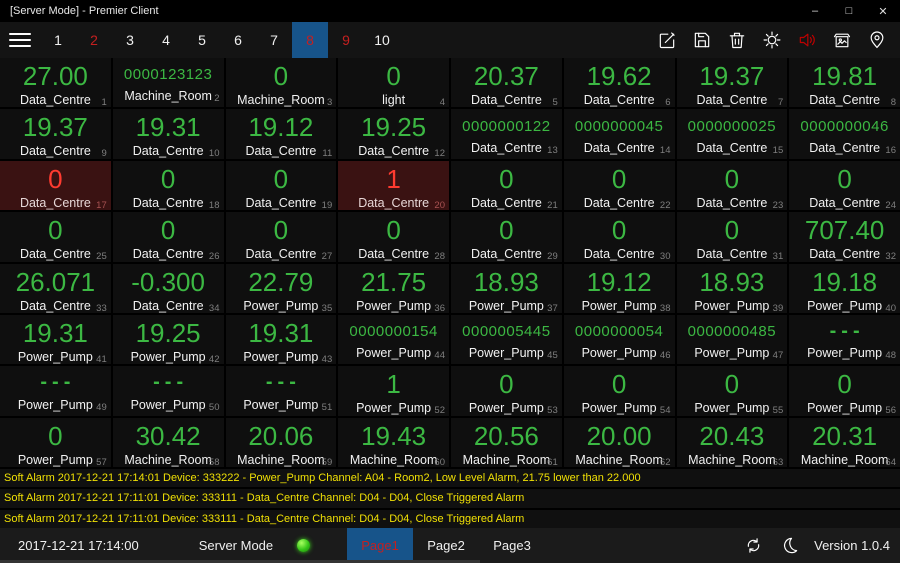 This screenshot has height=563, width=900. I want to click on window-title: [Server Mode] - Premier Client, so click(84, 11).